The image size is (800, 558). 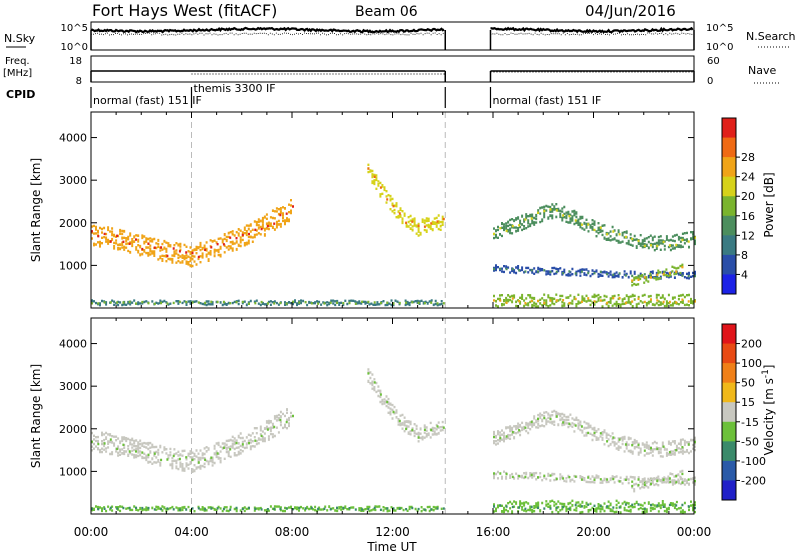 I want to click on cpid-segment-label: themis 3300 IF, so click(x=235, y=88).